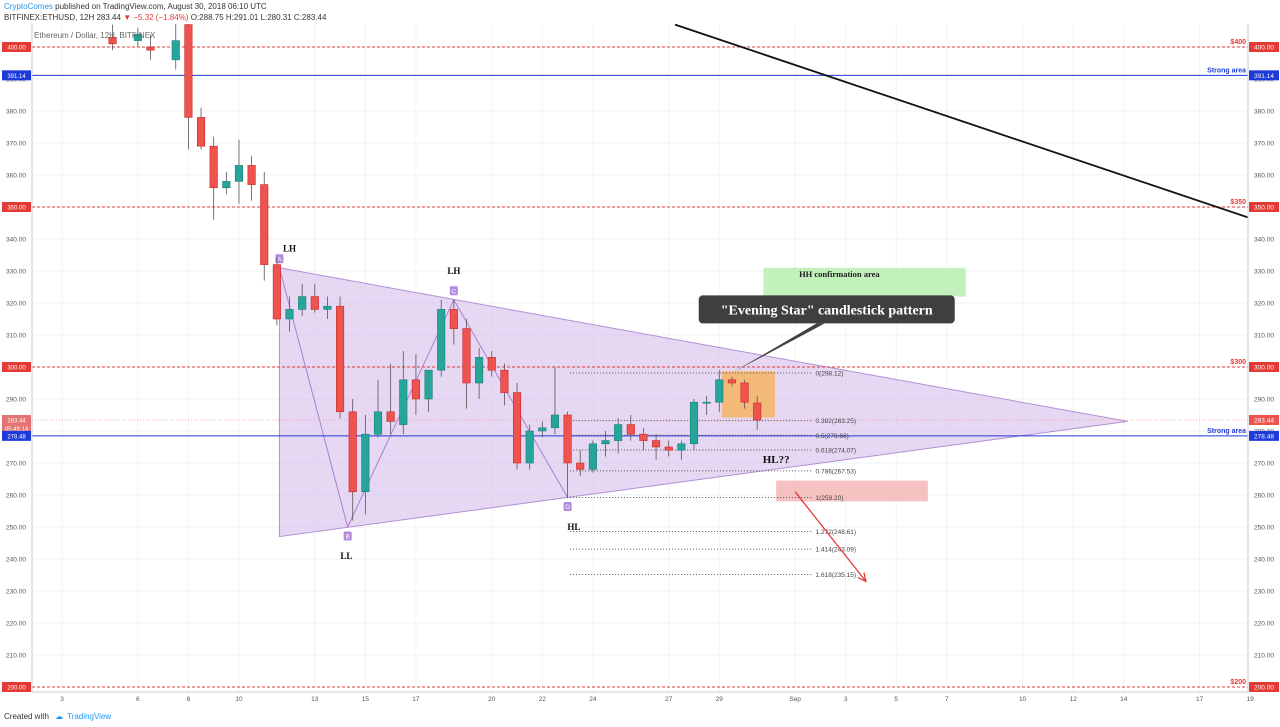 The width and height of the screenshot is (1280, 727). I want to click on y-tick-label: 310.00, so click(1264, 336).